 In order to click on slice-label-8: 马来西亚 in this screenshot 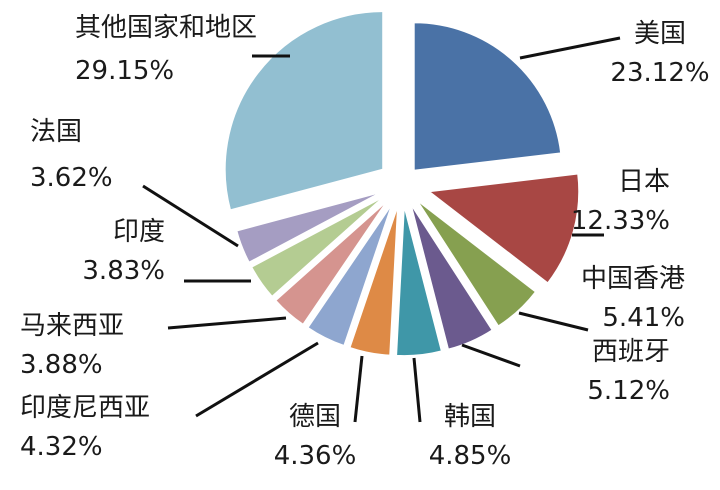, I will do `click(72, 326)`.